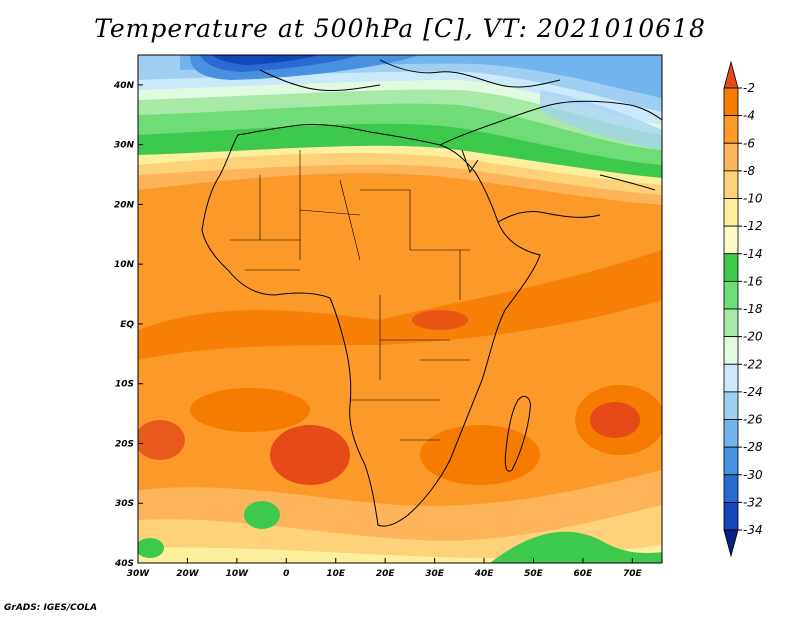 The width and height of the screenshot is (800, 618). I want to click on lat-tick-group: 40N 30N 20N 10N EQ 10S 20S 30S 40S, so click(128, 325).